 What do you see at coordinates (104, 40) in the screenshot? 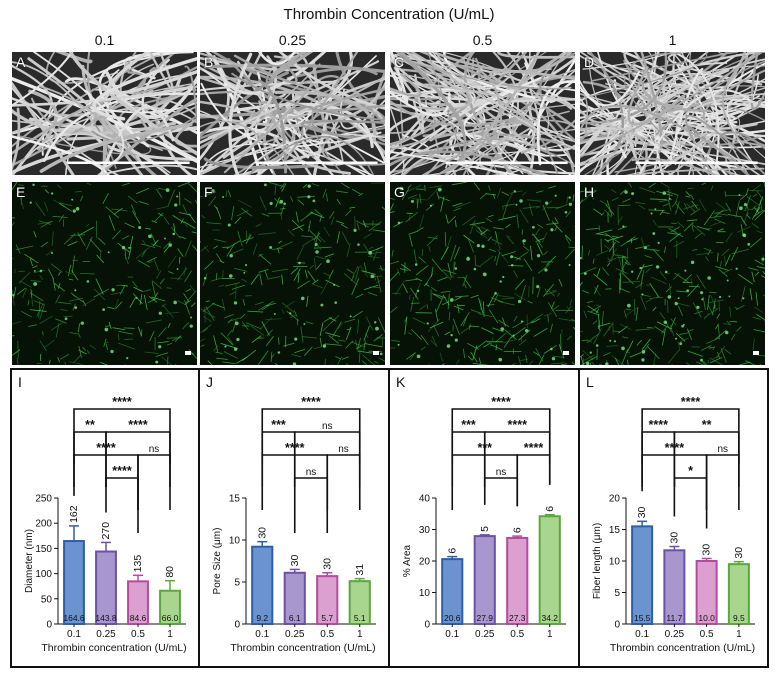
I see `column-label-0.1: 0.1` at bounding box center [104, 40].